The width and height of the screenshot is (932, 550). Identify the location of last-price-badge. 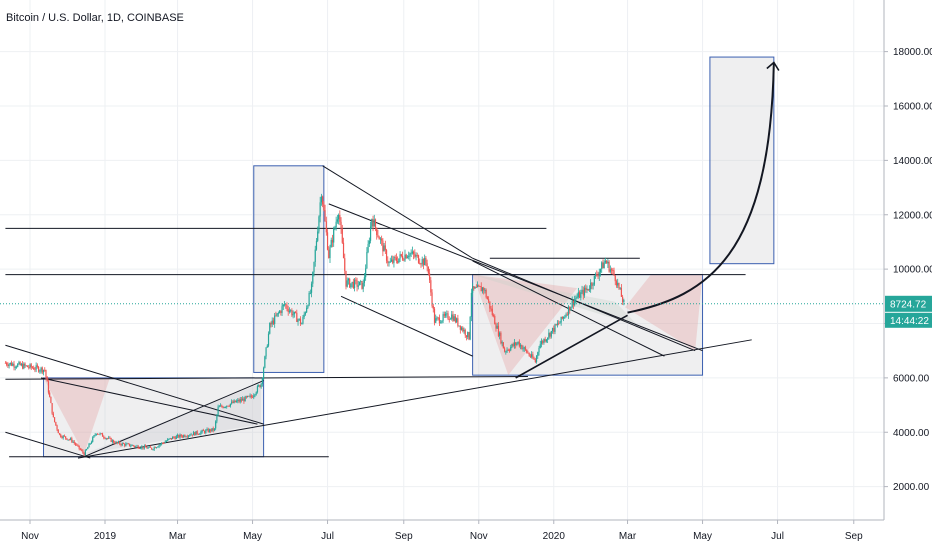
(908, 303).